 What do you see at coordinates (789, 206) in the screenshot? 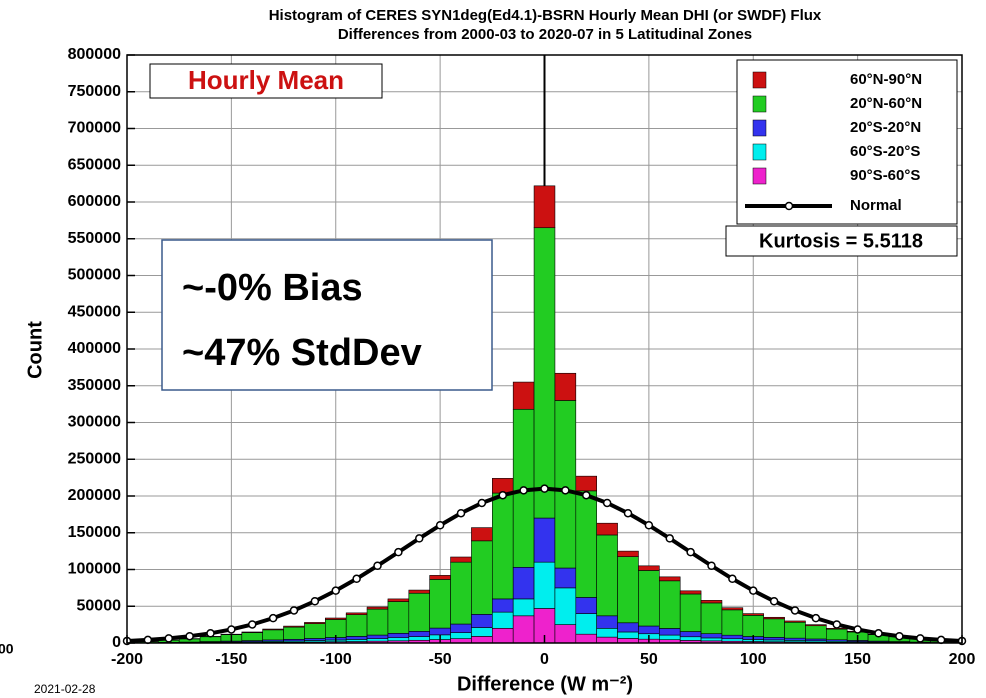
I see `legend-marker` at bounding box center [789, 206].